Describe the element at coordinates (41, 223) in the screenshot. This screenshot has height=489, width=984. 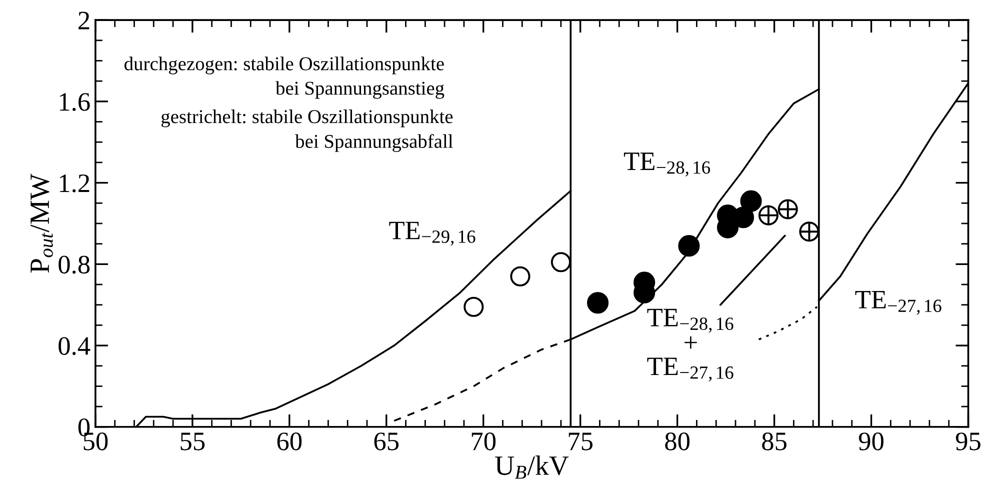
I see `y-axis-title: P$_{out}$/MW` at that location.